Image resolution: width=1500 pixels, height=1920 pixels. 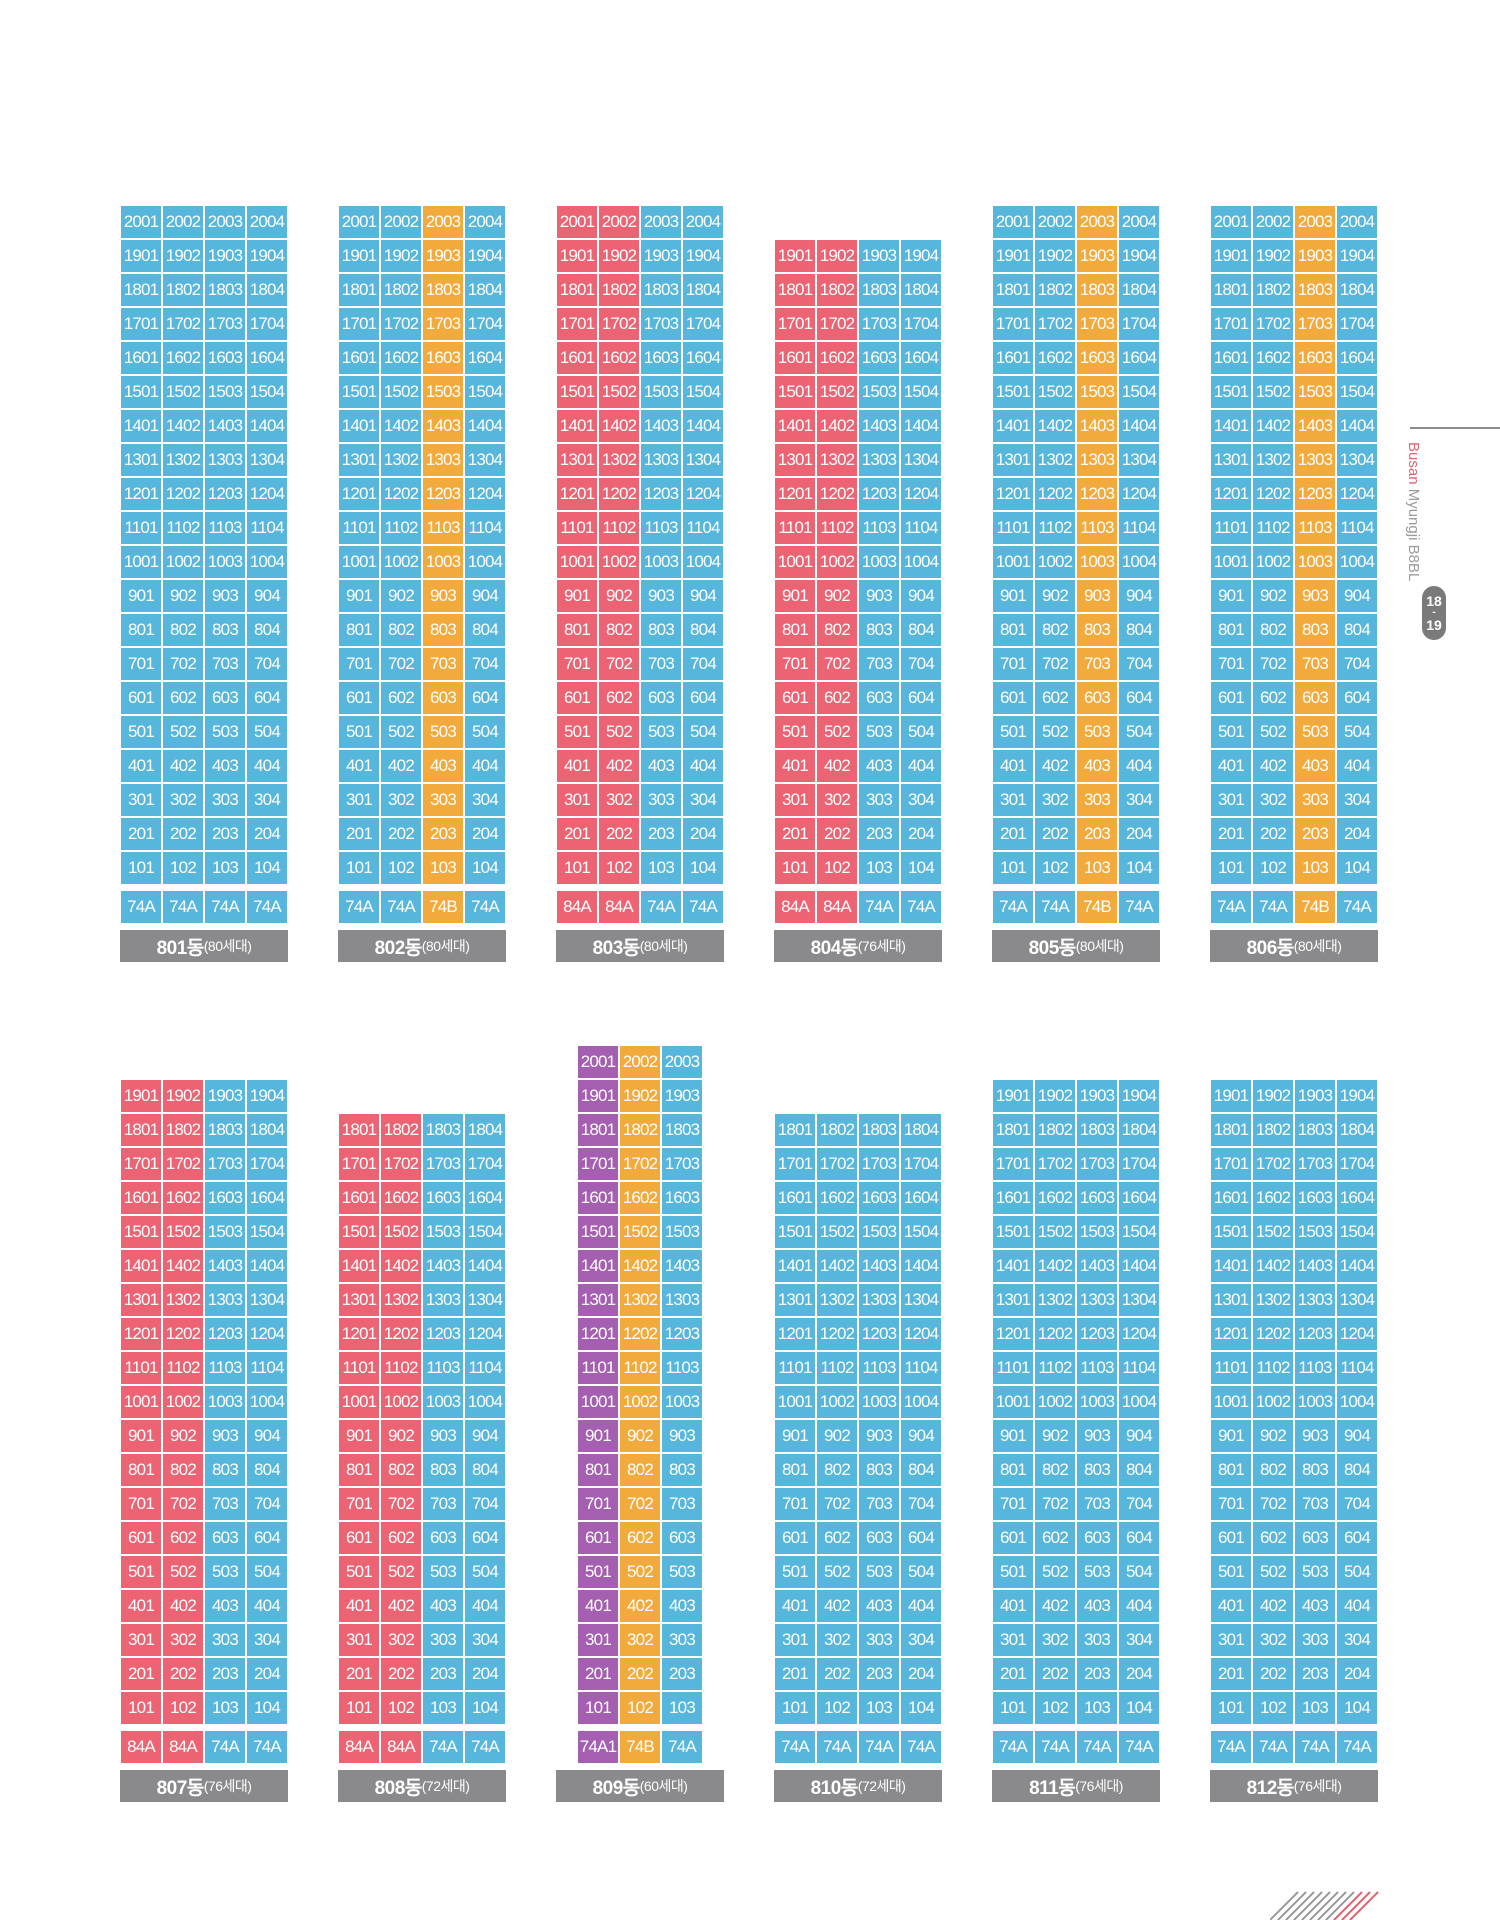 I want to click on unit-cell: 201, so click(x=795, y=834).